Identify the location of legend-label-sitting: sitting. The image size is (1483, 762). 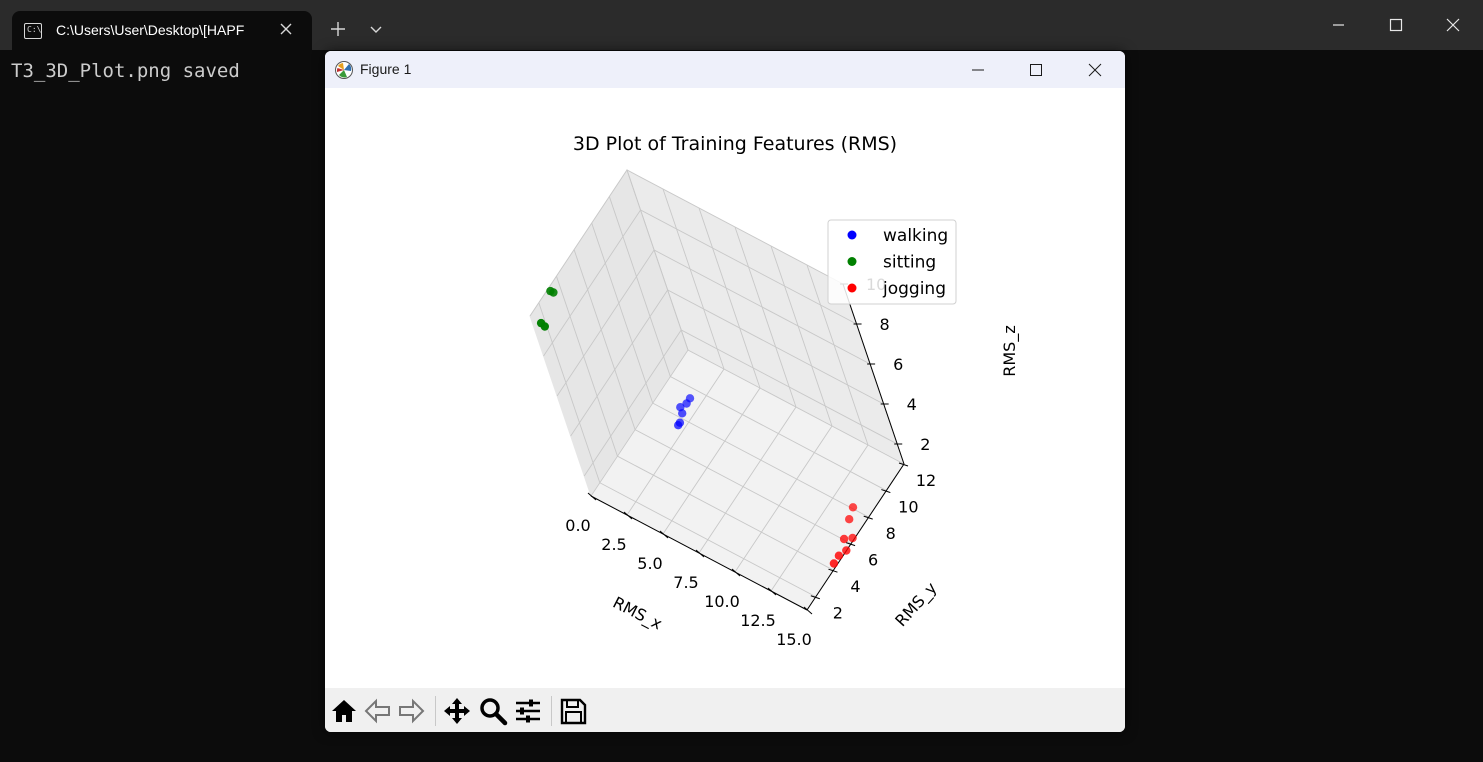
(909, 263).